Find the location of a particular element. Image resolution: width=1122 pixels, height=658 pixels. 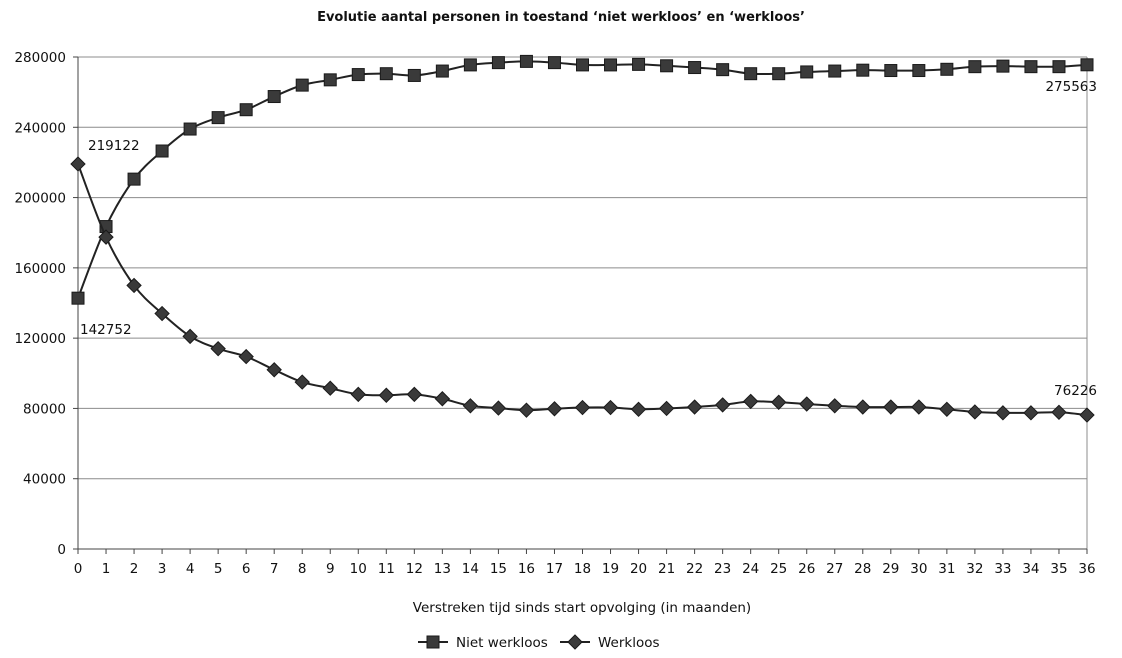

data-label: 219122 is located at coordinates (114, 146).